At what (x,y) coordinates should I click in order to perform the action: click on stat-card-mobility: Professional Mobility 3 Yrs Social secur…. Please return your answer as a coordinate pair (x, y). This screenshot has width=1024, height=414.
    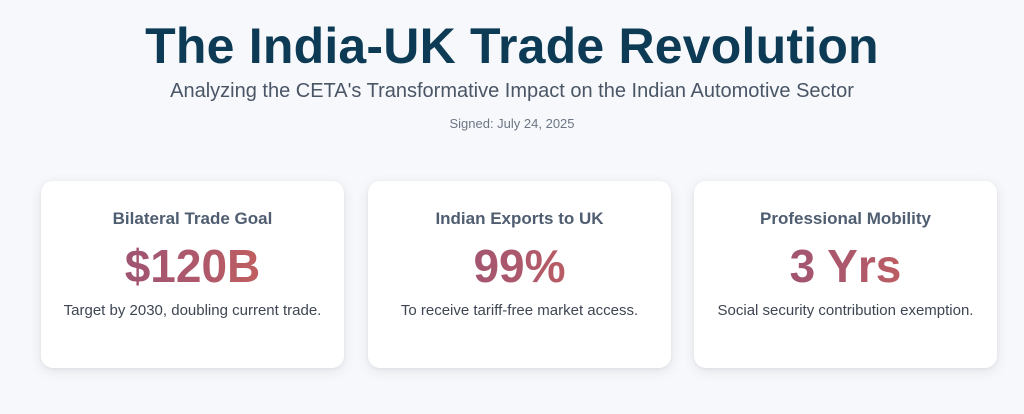
    Looking at the image, I should click on (845, 274).